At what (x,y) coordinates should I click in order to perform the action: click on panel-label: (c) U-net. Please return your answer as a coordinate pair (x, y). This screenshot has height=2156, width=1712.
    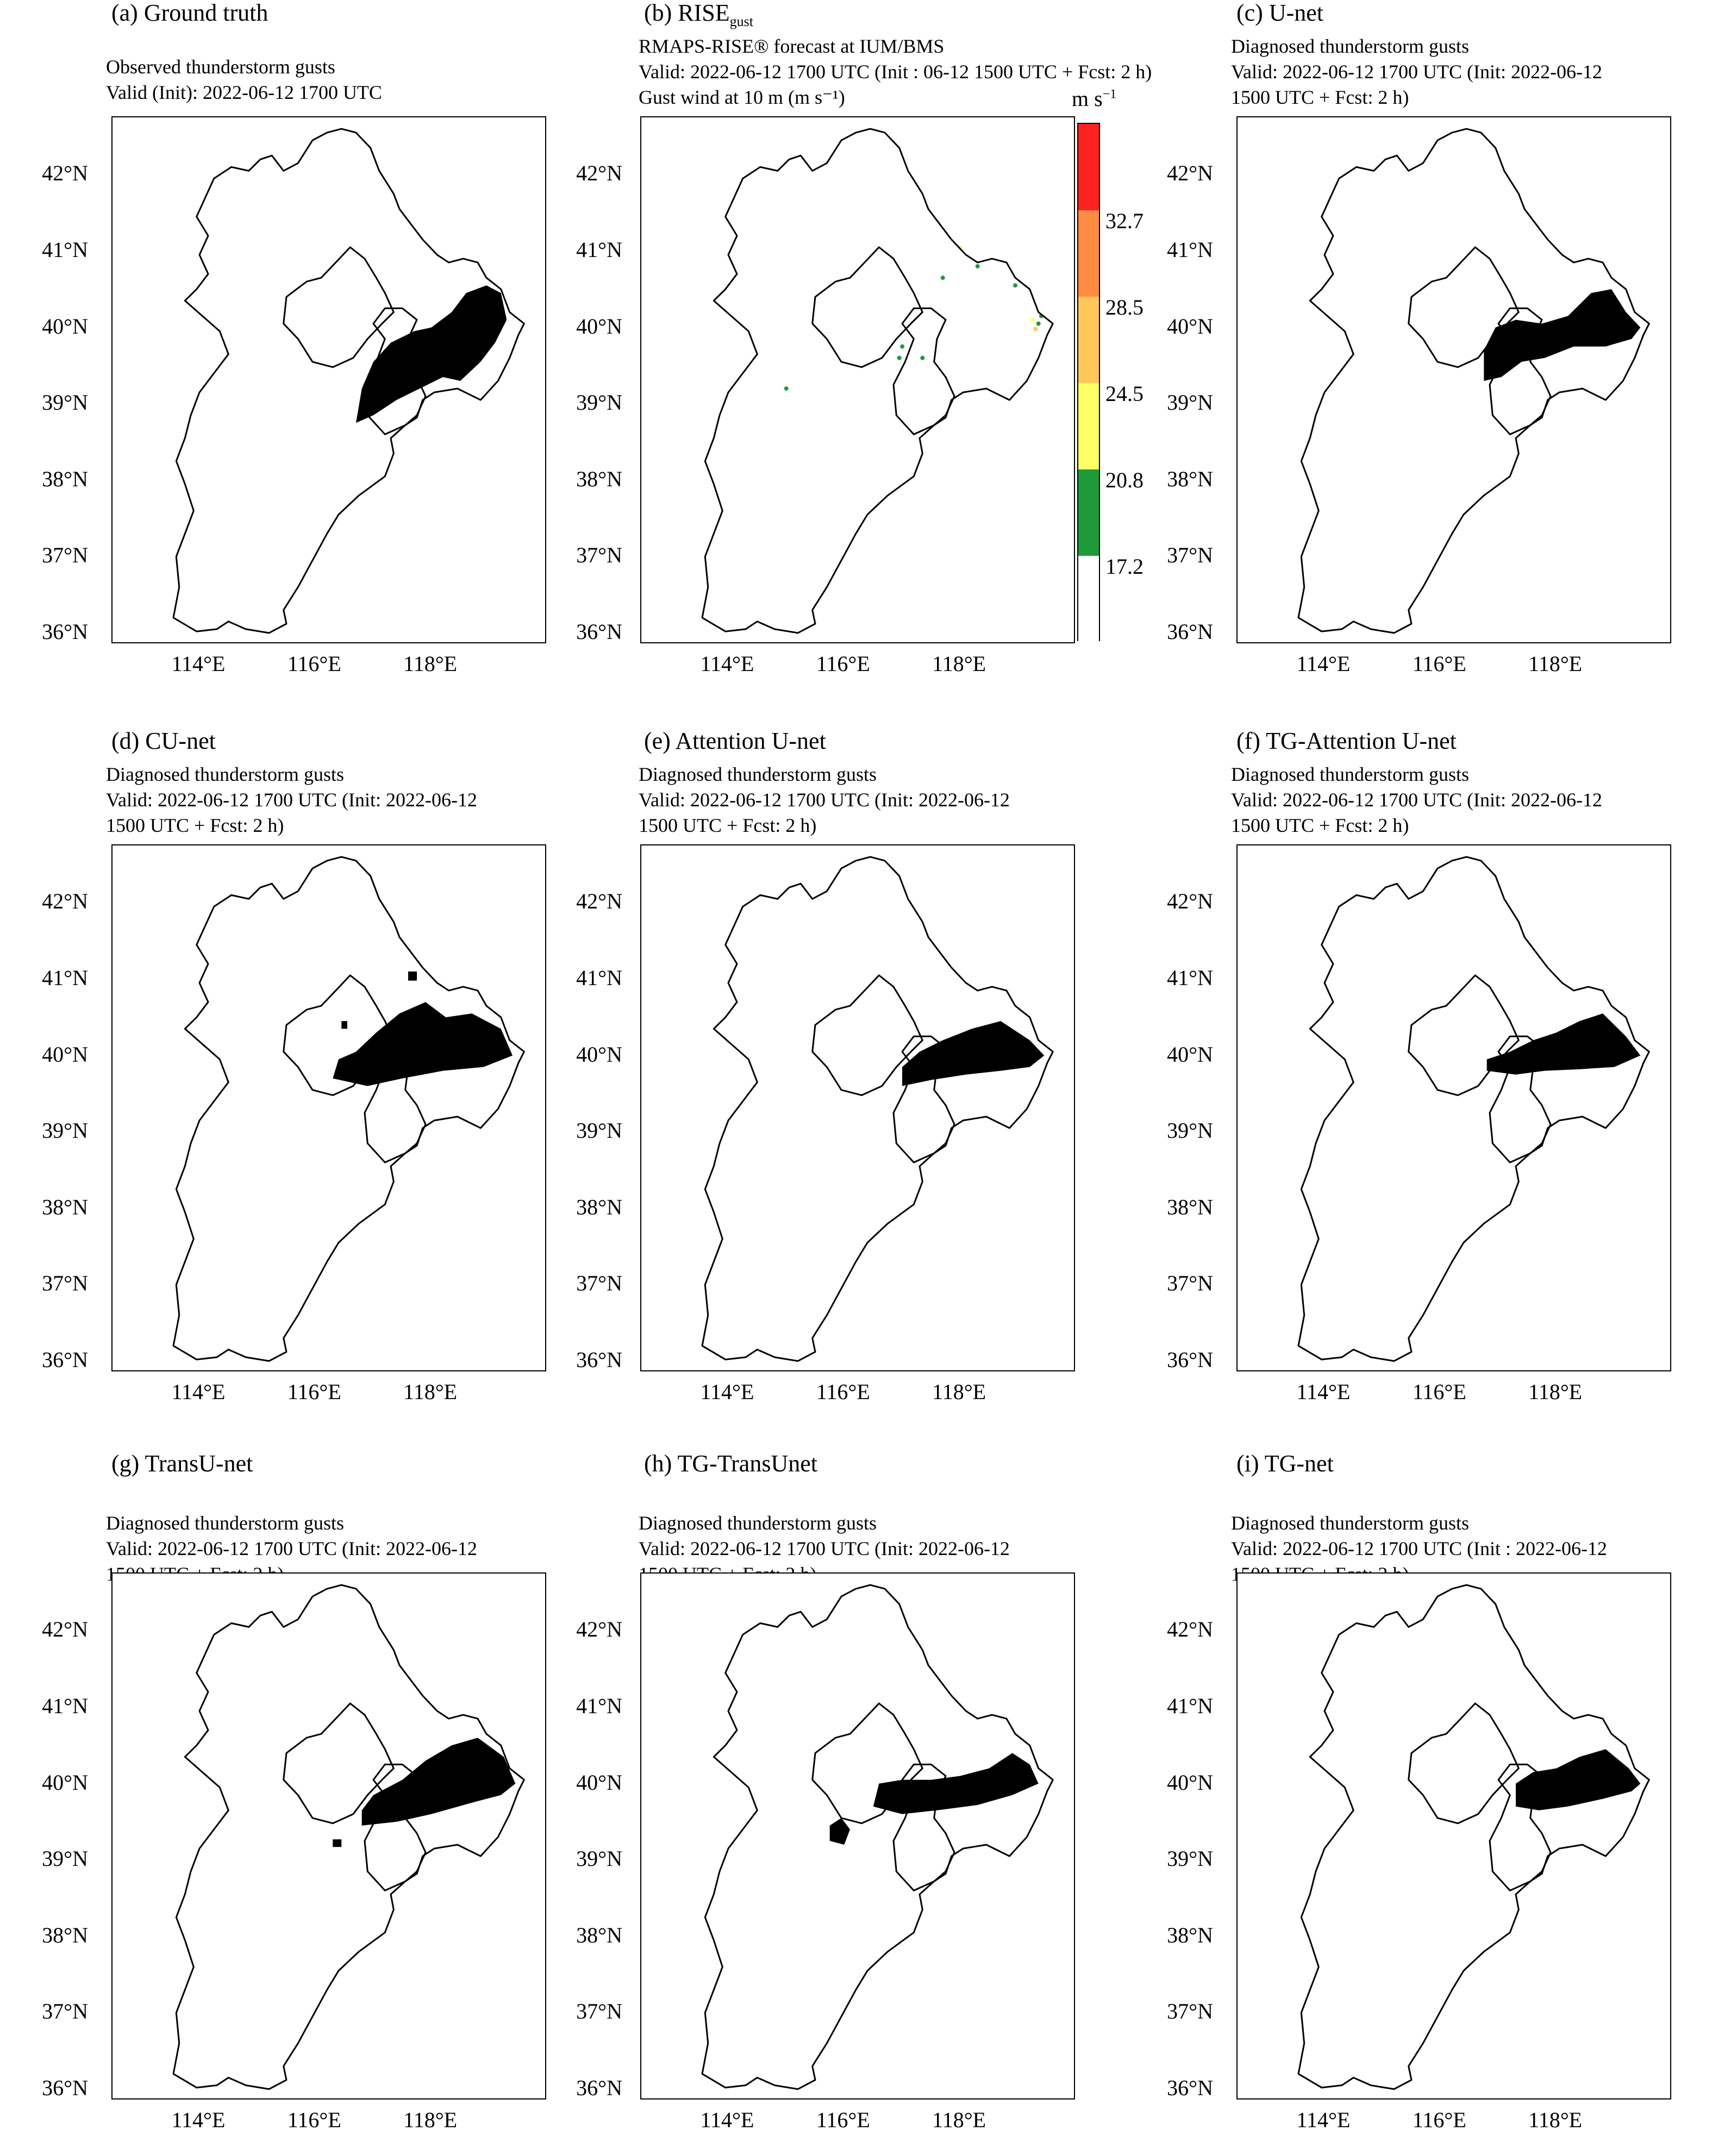
    Looking at the image, I should click on (1280, 13).